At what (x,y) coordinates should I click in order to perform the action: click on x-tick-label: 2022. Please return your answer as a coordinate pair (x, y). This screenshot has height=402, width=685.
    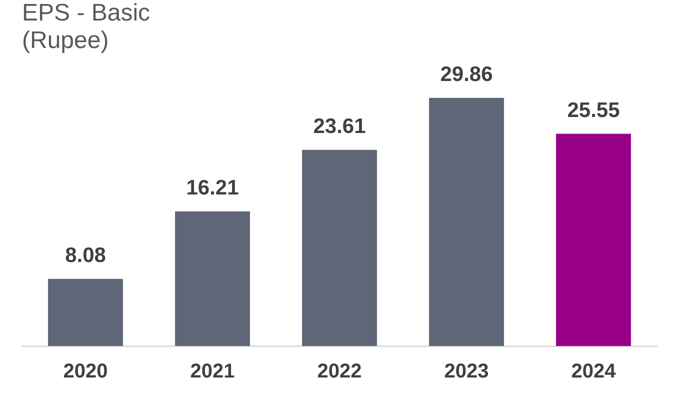
    Looking at the image, I should click on (339, 371).